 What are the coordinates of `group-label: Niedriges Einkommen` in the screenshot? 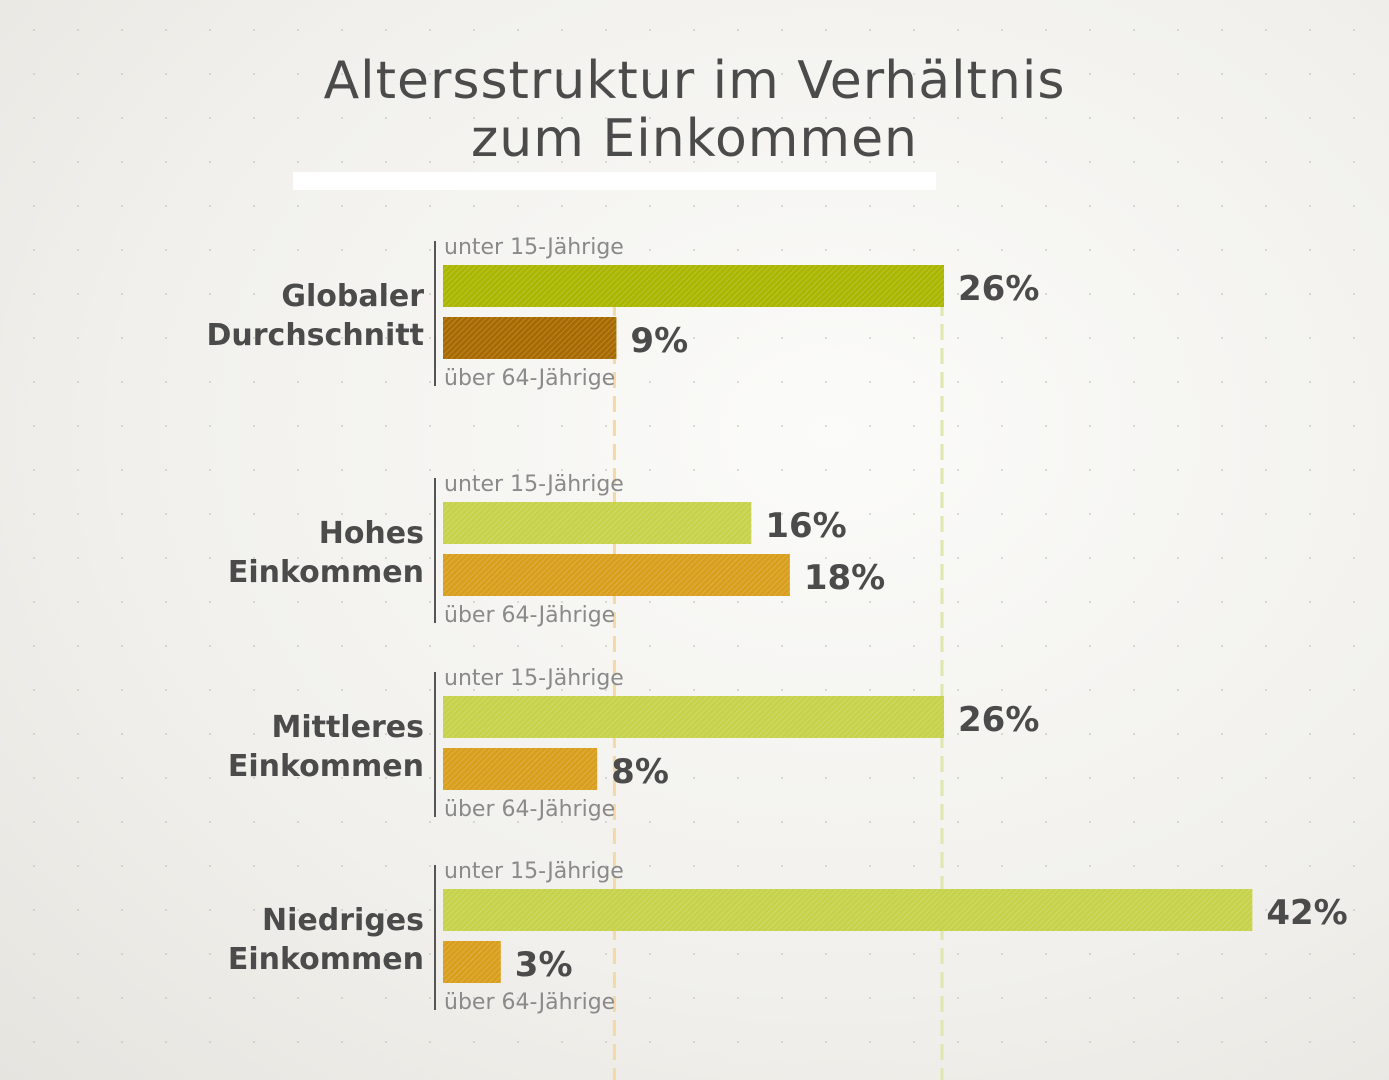 It's located at (326, 940).